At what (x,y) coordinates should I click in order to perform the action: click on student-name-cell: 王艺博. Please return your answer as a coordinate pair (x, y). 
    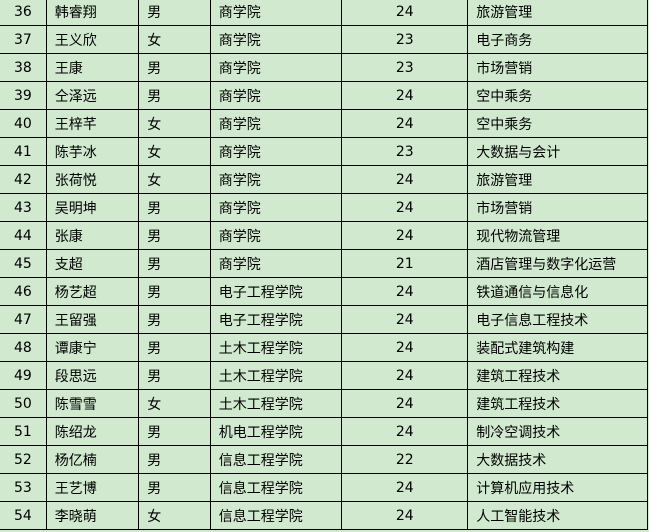
    Looking at the image, I should click on (92, 487).